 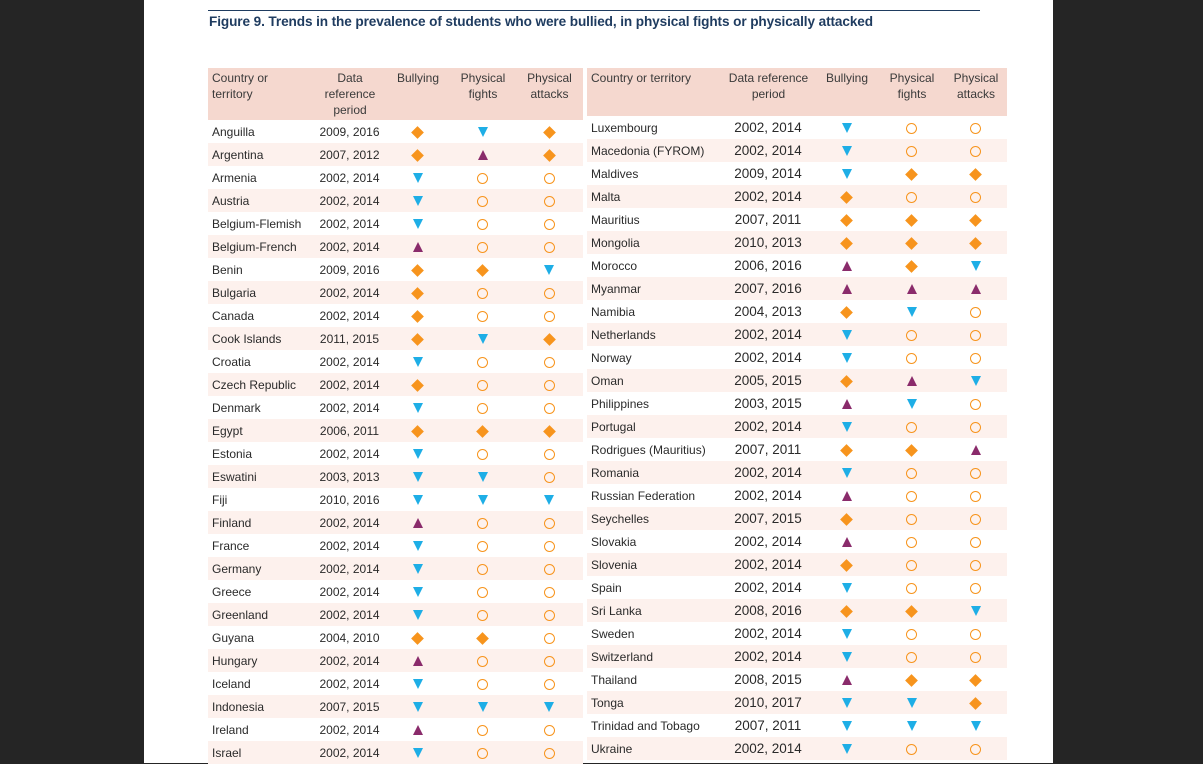 What do you see at coordinates (395, 338) in the screenshot?
I see `table-row: Cook Islands 2011, 2015` at bounding box center [395, 338].